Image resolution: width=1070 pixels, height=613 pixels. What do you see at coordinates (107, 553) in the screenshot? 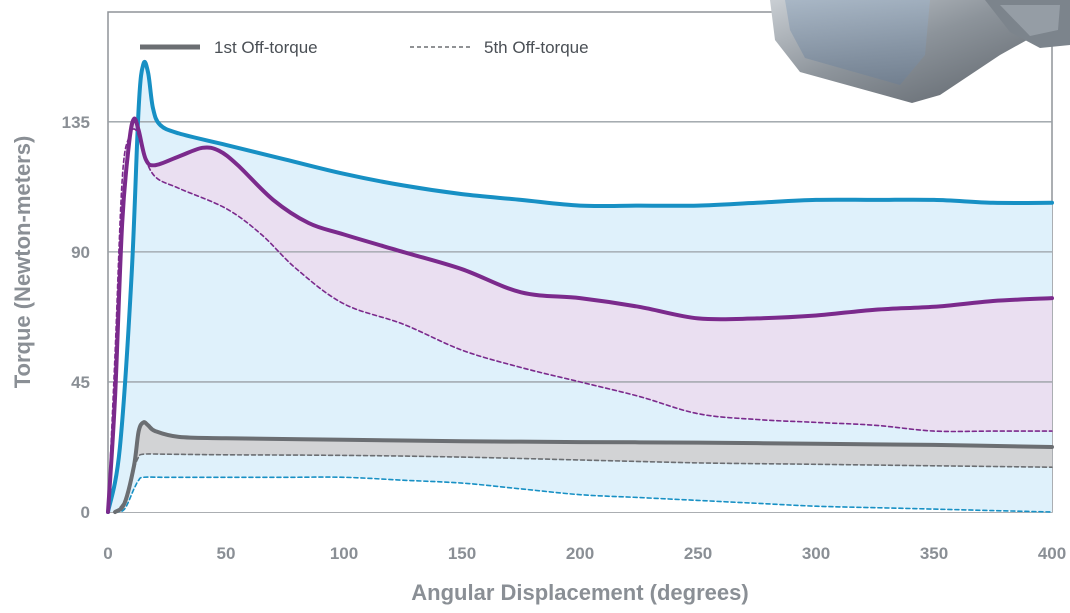
I see `x-tick-label: 0` at bounding box center [107, 553].